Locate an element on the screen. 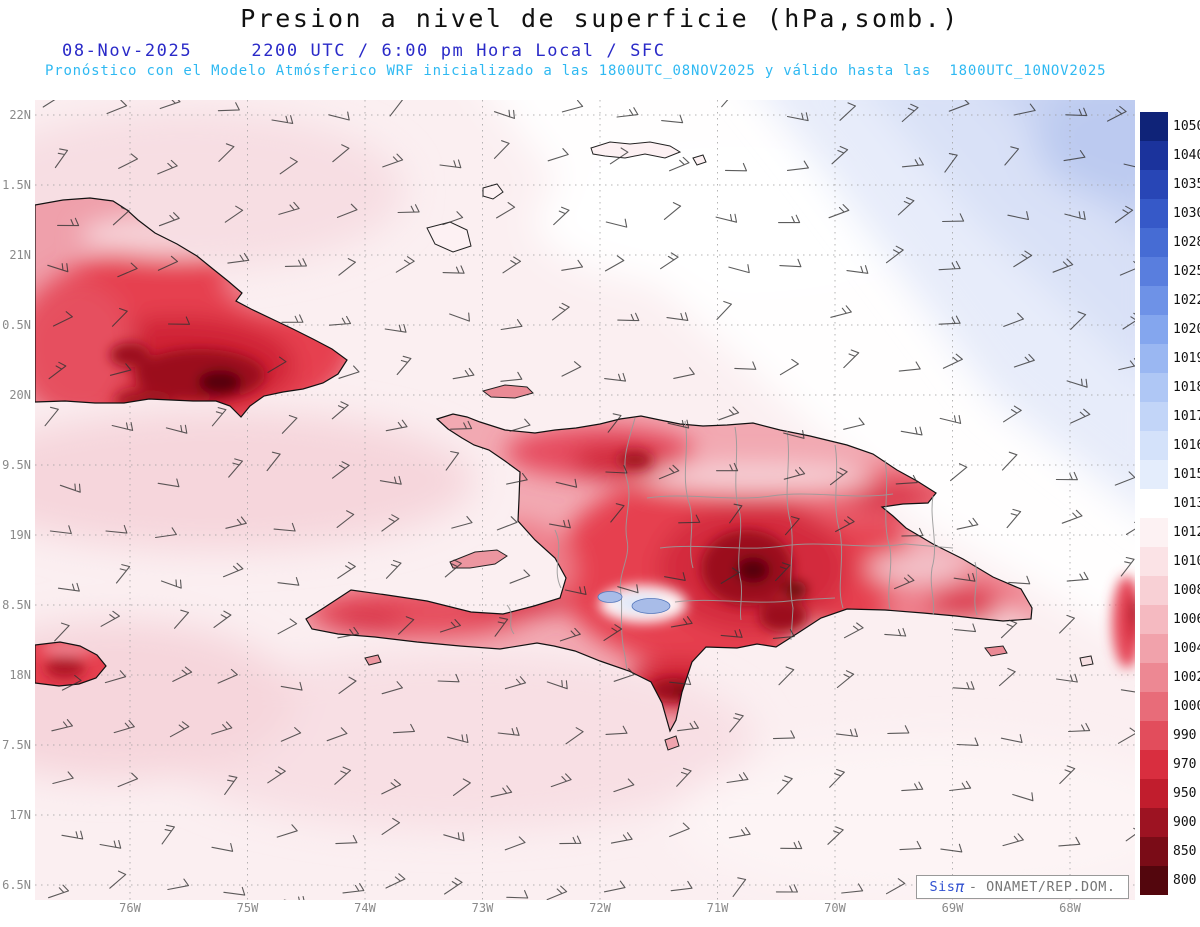 The image size is (1200, 927). lon-label: 68W is located at coordinates (1070, 908).